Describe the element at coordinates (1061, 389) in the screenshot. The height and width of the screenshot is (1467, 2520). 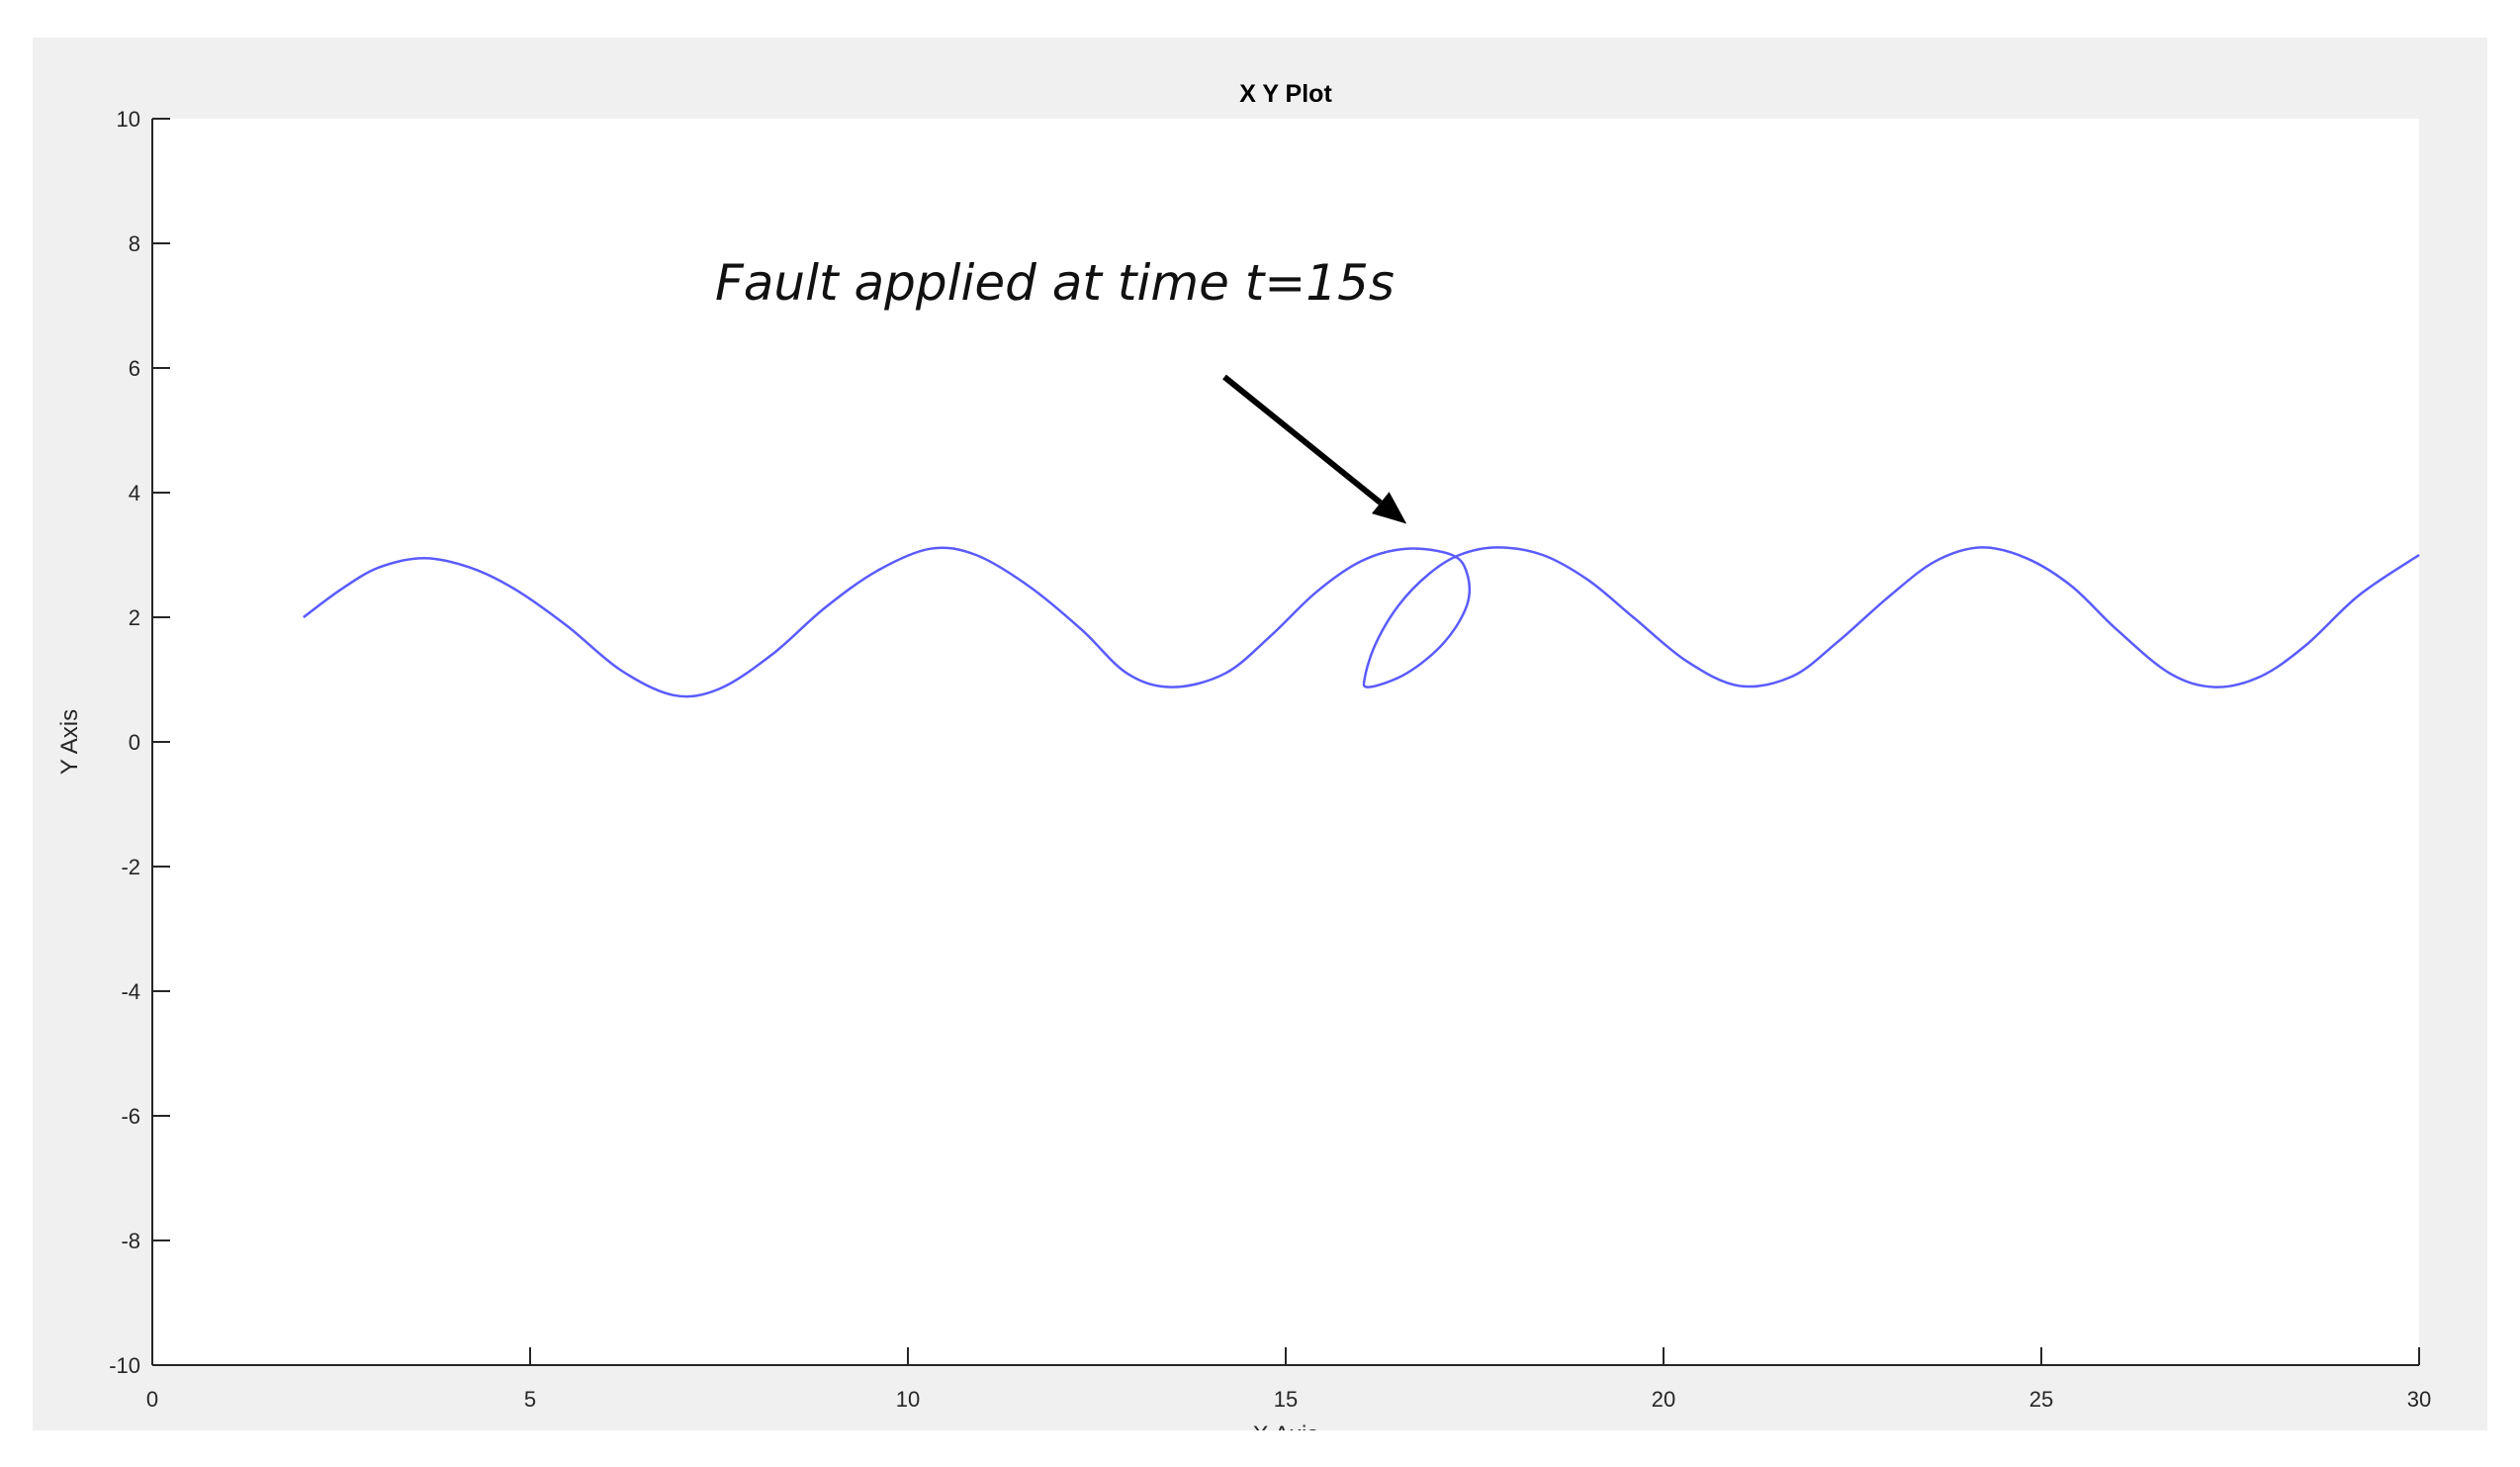
I see `annotation-layer: Fault applied at time t=15s` at that location.